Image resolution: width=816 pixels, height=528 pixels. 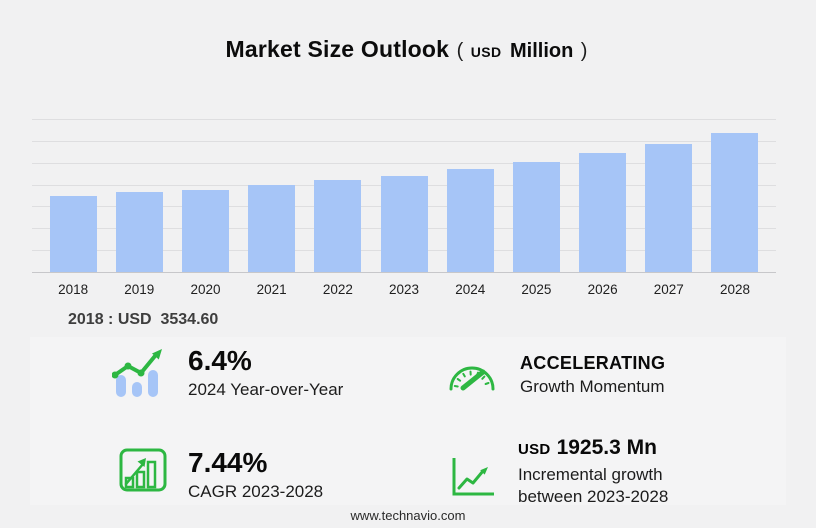 I want to click on growth-chart-icon, so click(x=143, y=470).